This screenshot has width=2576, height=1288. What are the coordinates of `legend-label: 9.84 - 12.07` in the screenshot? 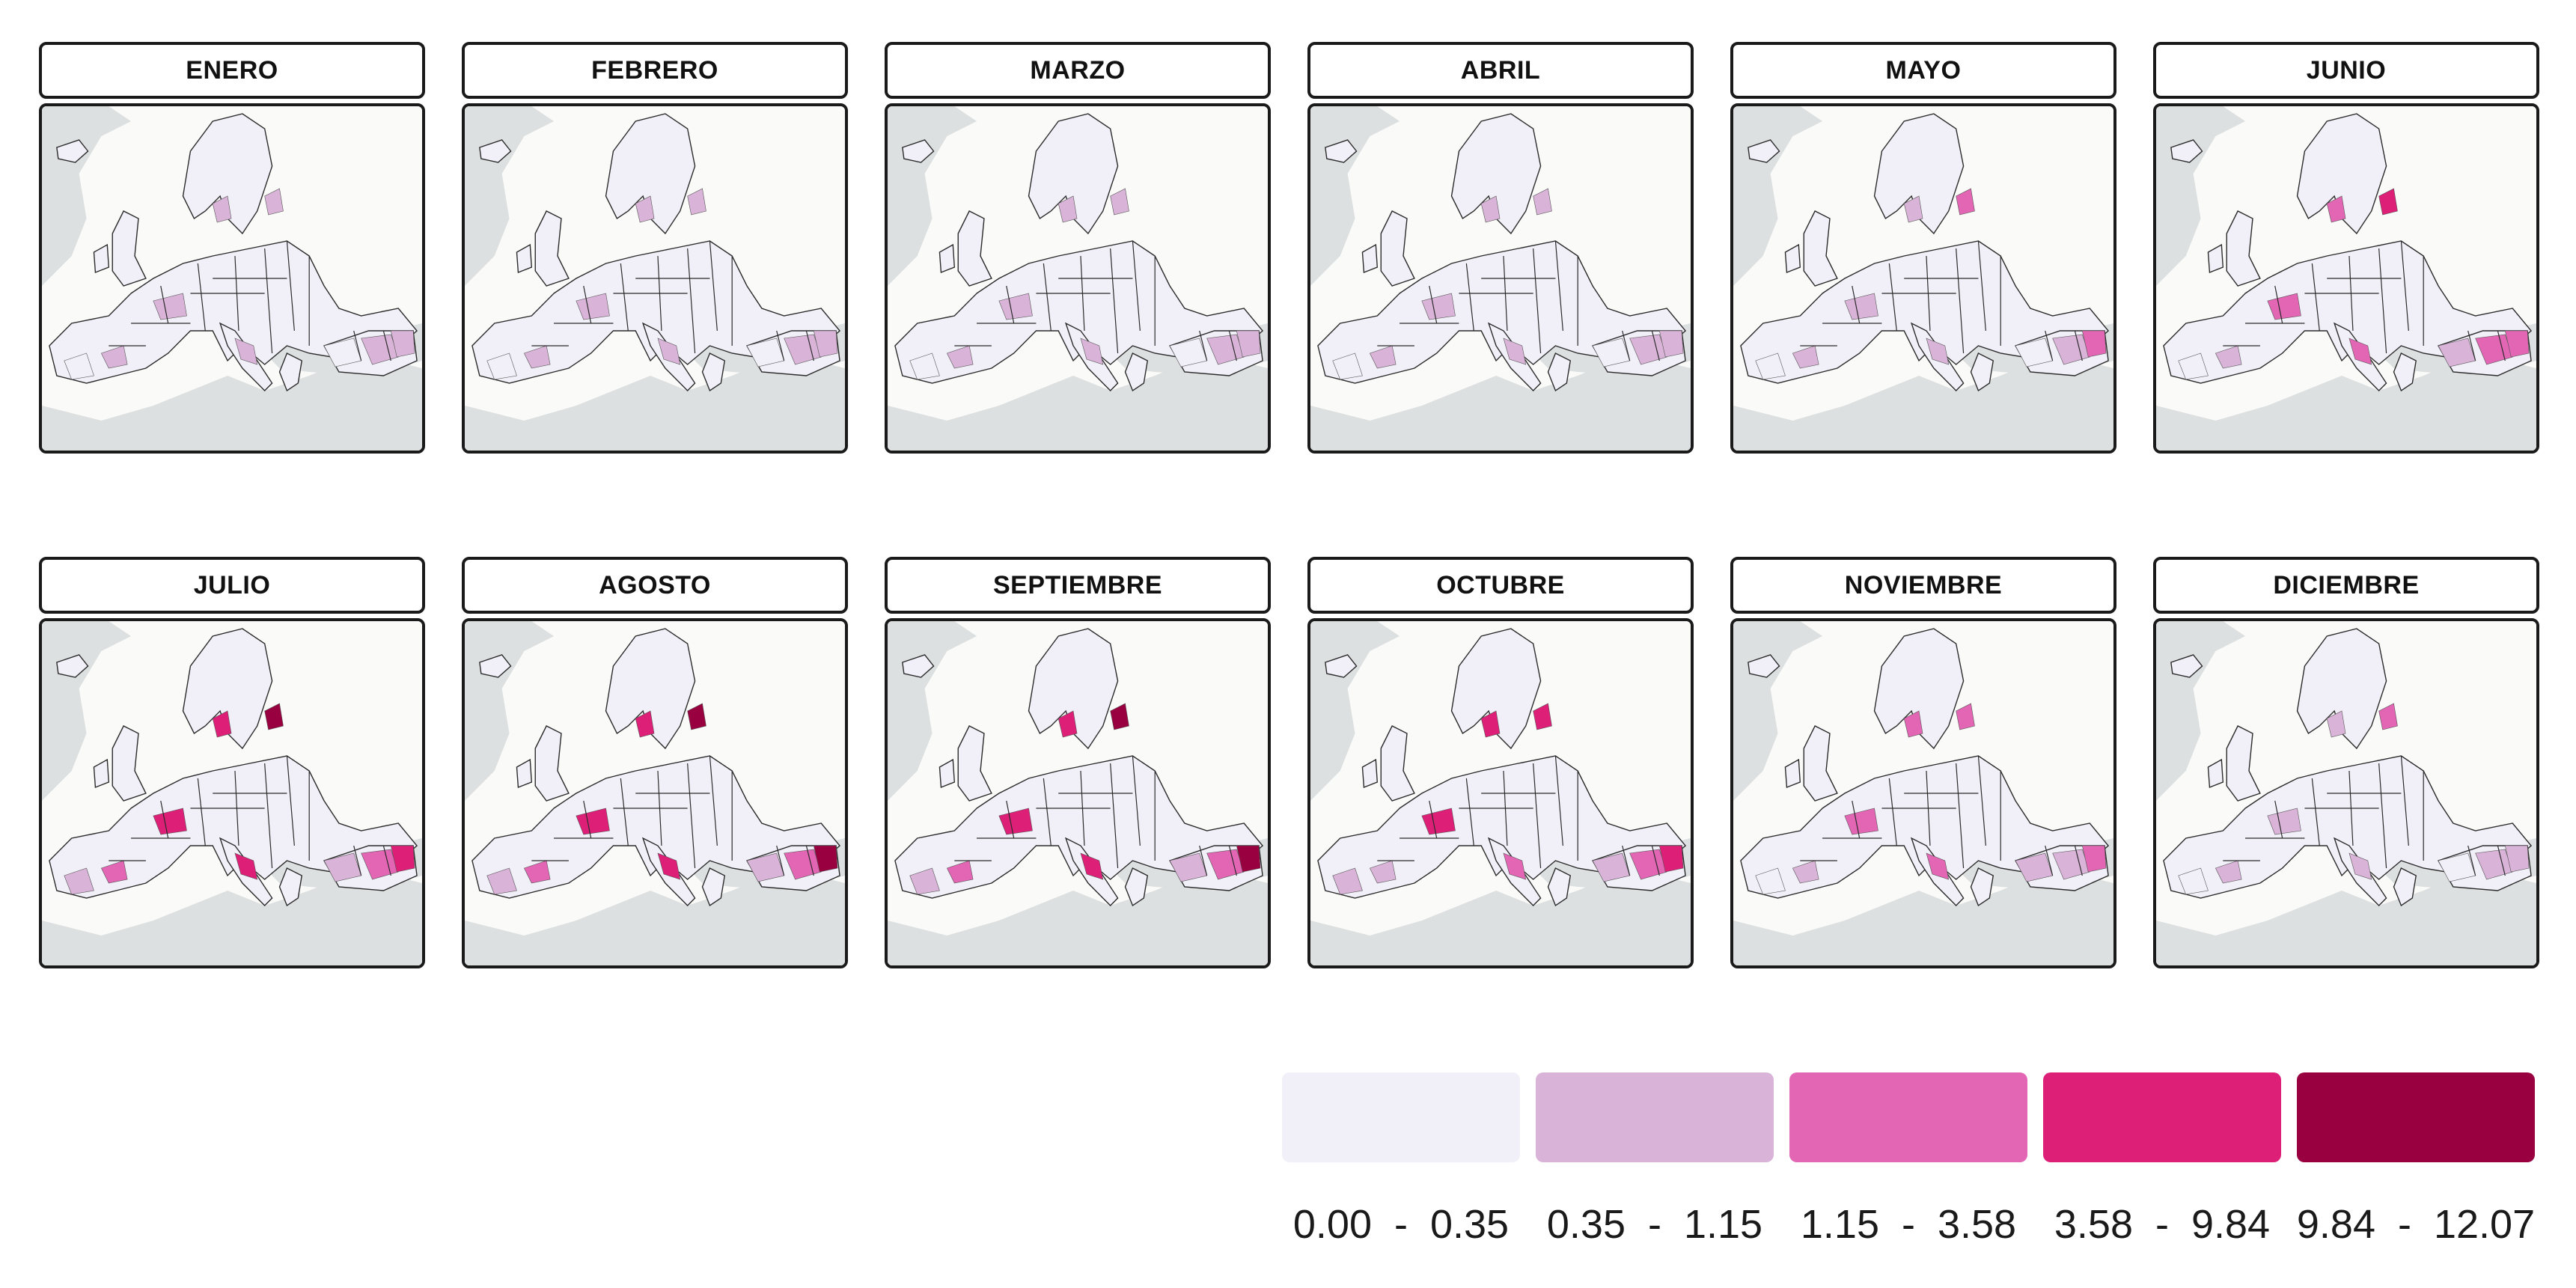 It's located at (2416, 1224).